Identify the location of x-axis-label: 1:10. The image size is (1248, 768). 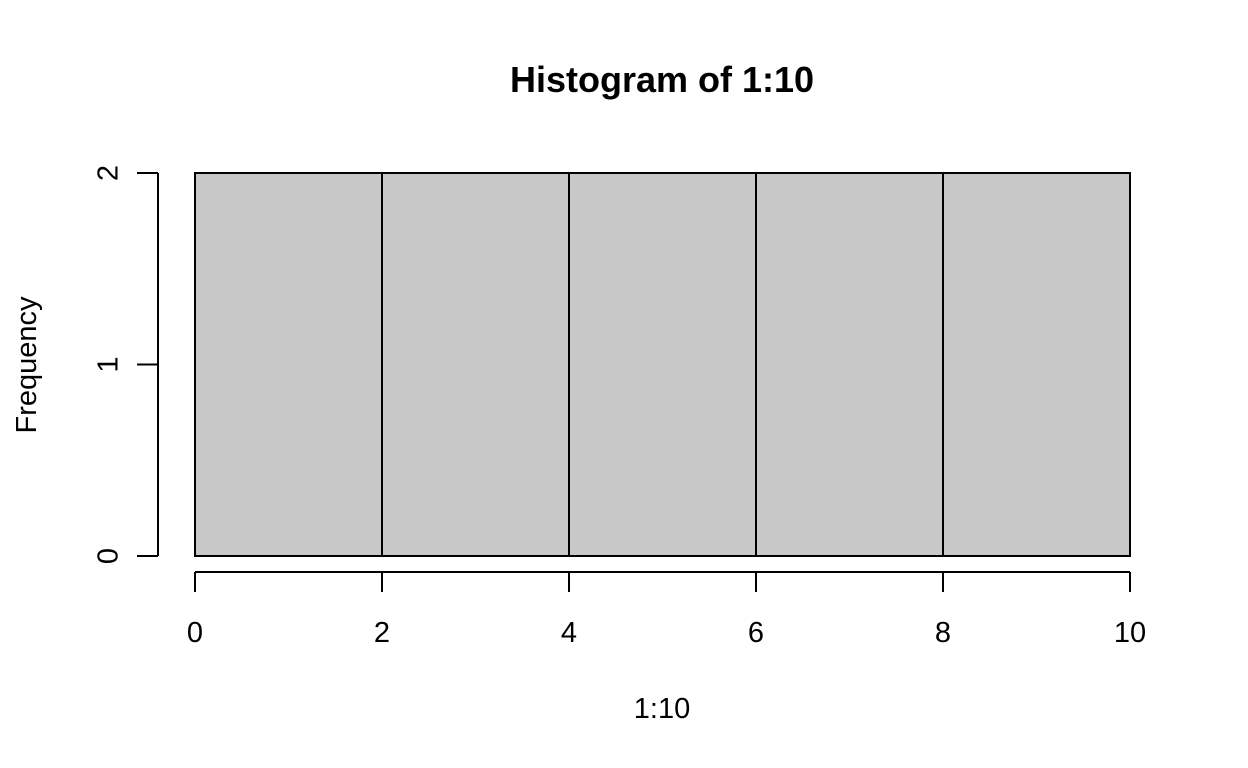
(662, 709).